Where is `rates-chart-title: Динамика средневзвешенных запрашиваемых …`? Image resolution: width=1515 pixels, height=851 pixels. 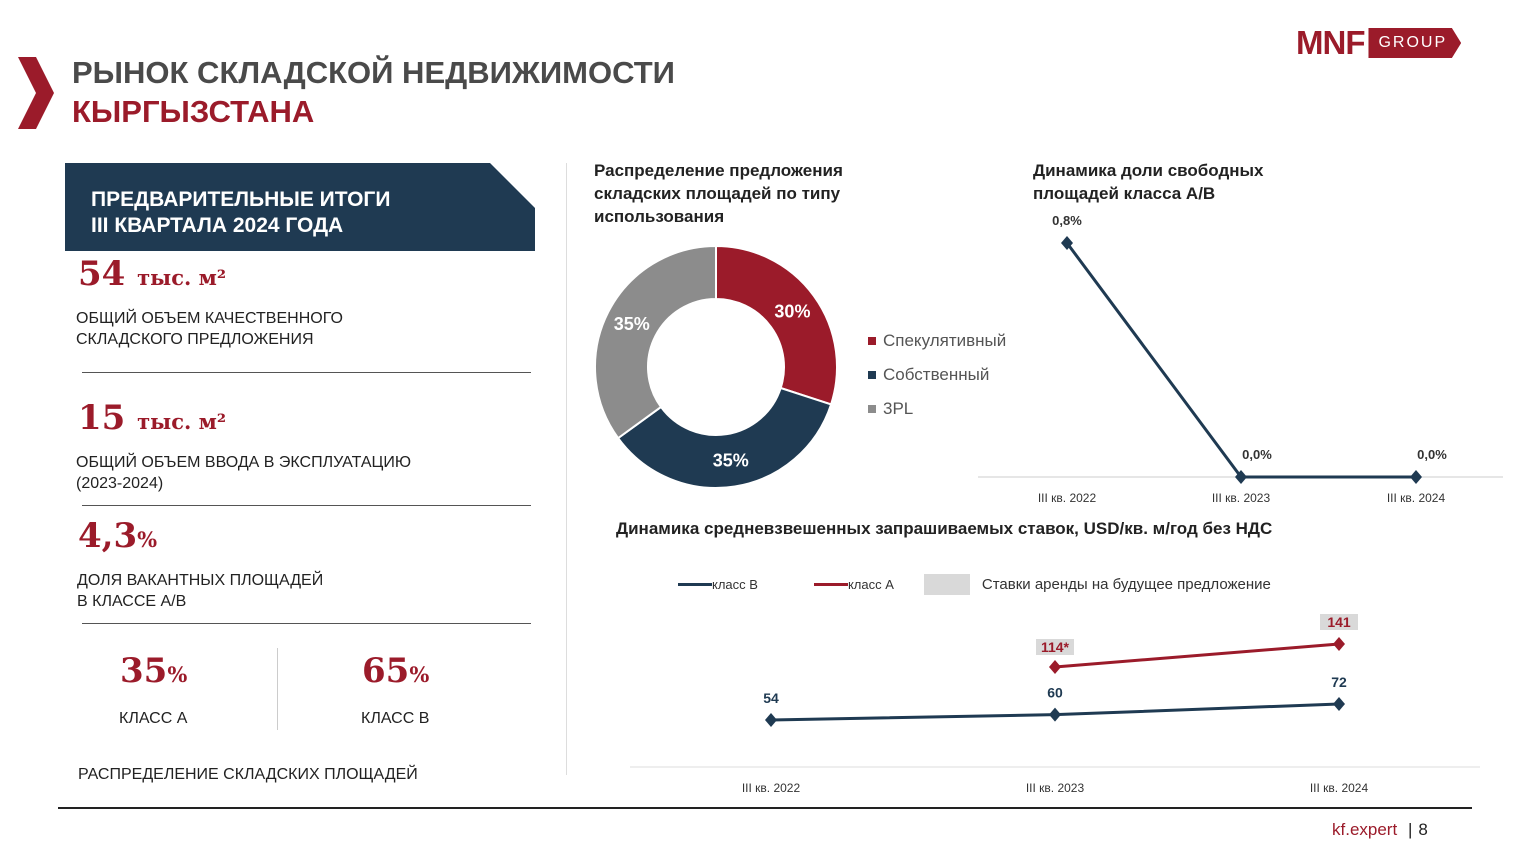
rates-chart-title: Динамика средневзвешенных запрашиваемых … is located at coordinates (944, 528).